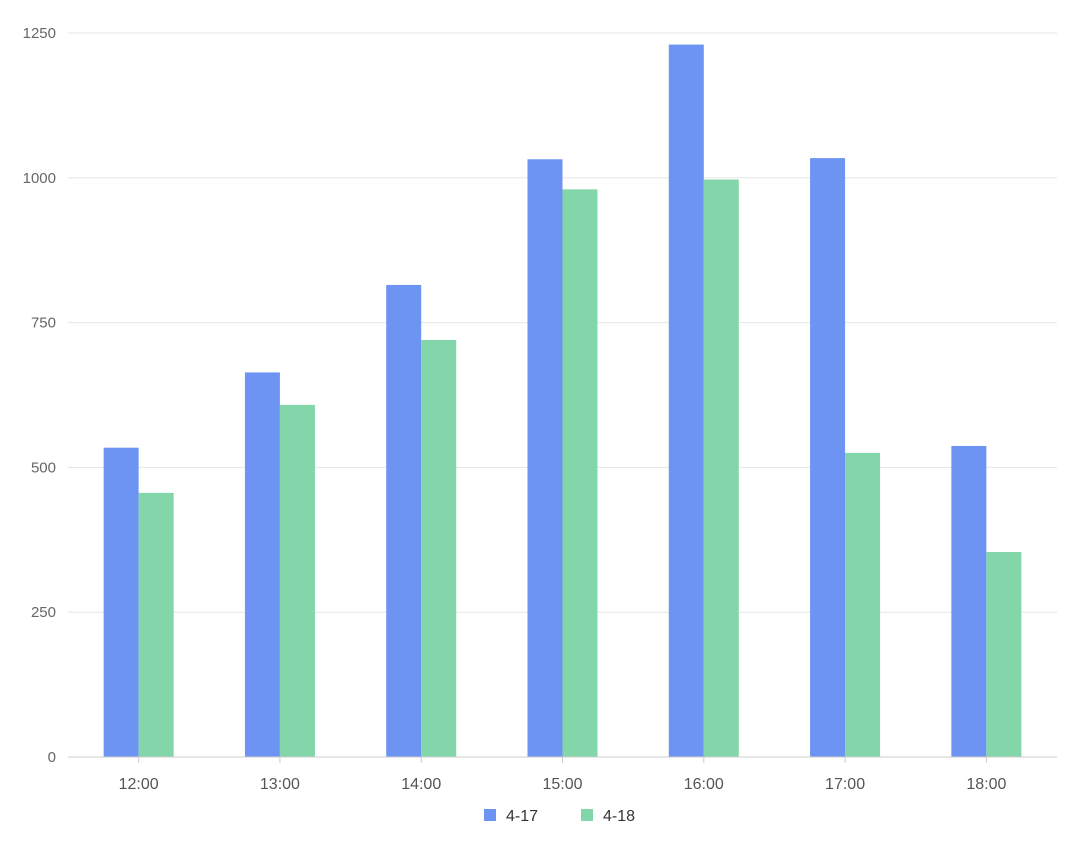  What do you see at coordinates (39, 33) in the screenshot?
I see `y-tick-label: 1250` at bounding box center [39, 33].